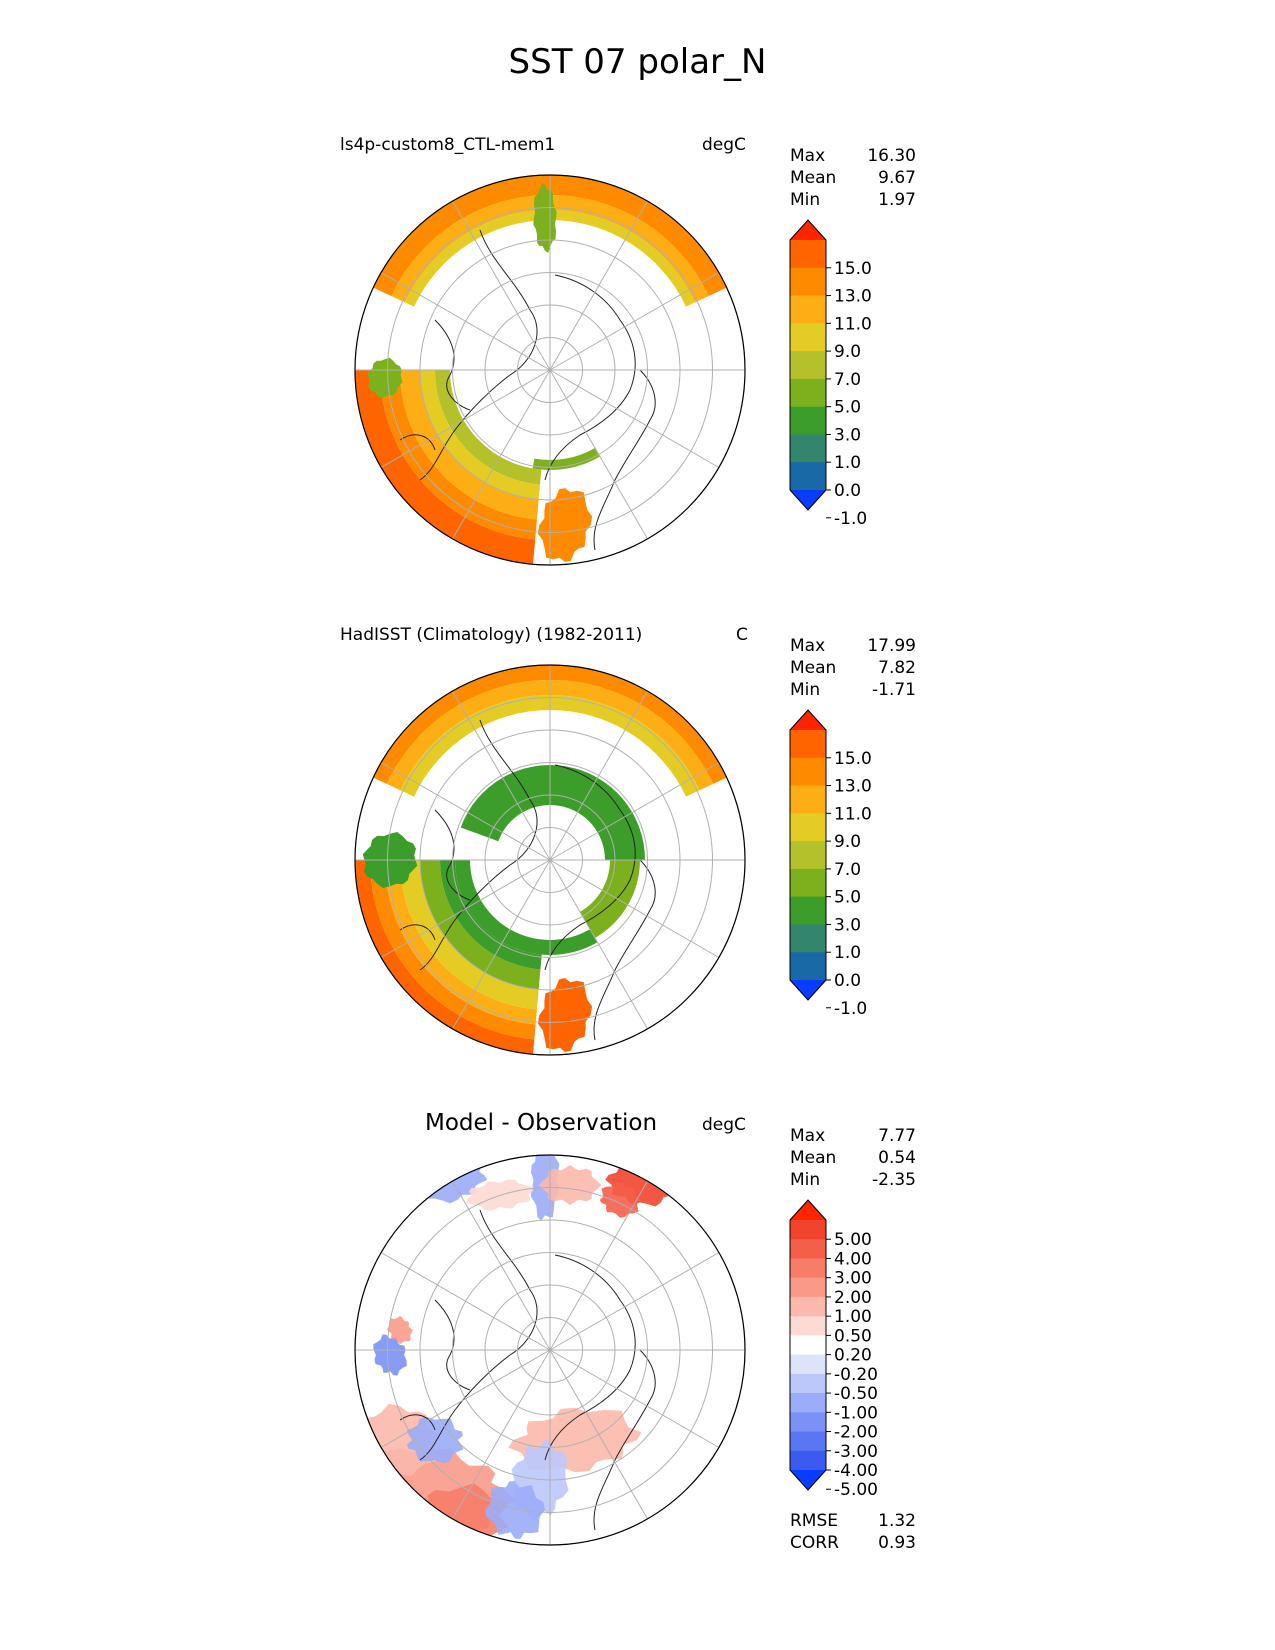 This screenshot has height=1650, width=1275. Describe the element at coordinates (853, 814) in the screenshot. I see `colorbar-tick-label: 11.0` at that location.